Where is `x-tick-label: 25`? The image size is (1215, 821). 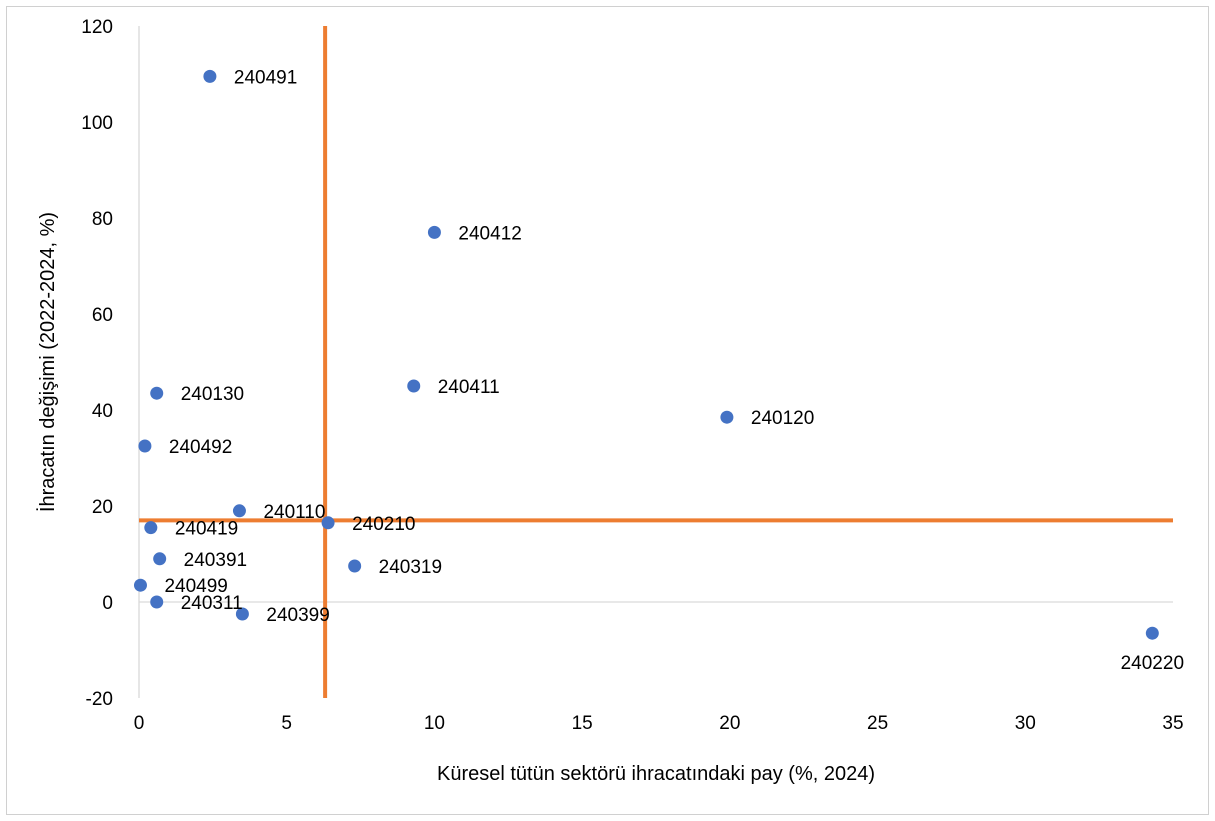
x-tick-label: 25 is located at coordinates (877, 723).